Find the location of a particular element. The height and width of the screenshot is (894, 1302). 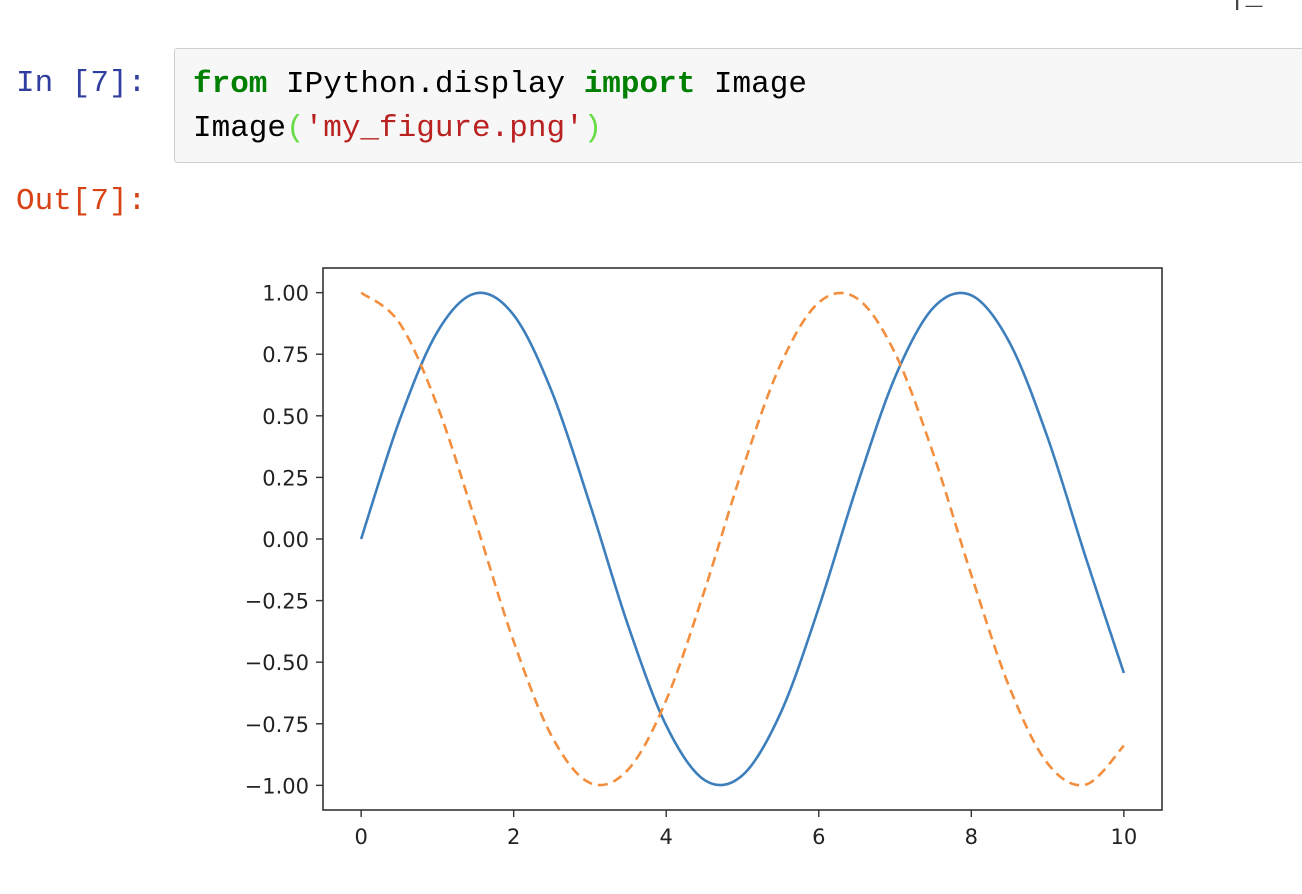

x-tick-label: 8 is located at coordinates (971, 837).